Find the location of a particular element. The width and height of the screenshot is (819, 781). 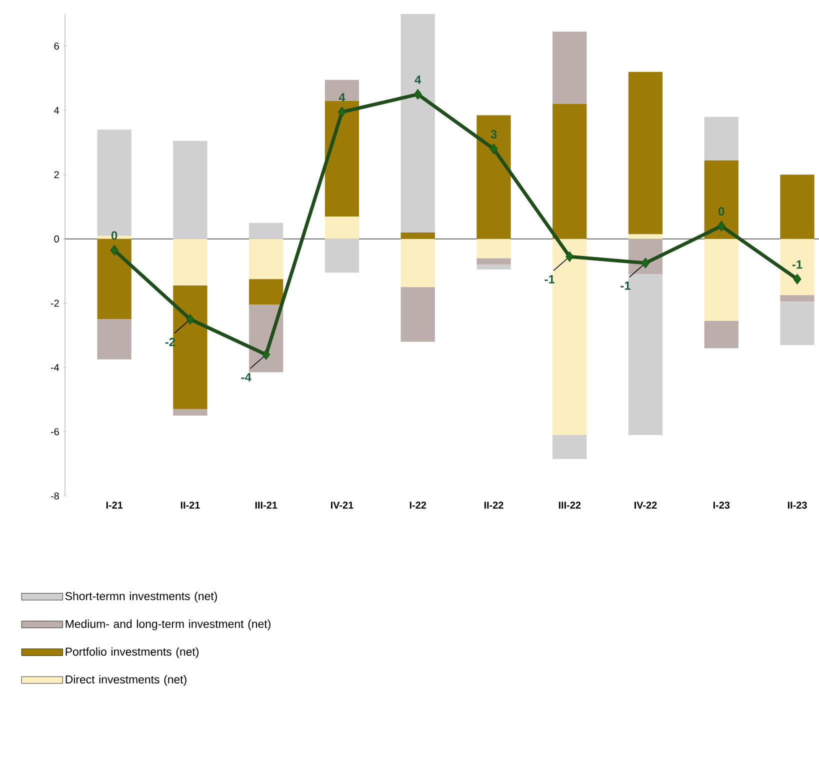

x-tick-label: I-22 is located at coordinates (418, 505).